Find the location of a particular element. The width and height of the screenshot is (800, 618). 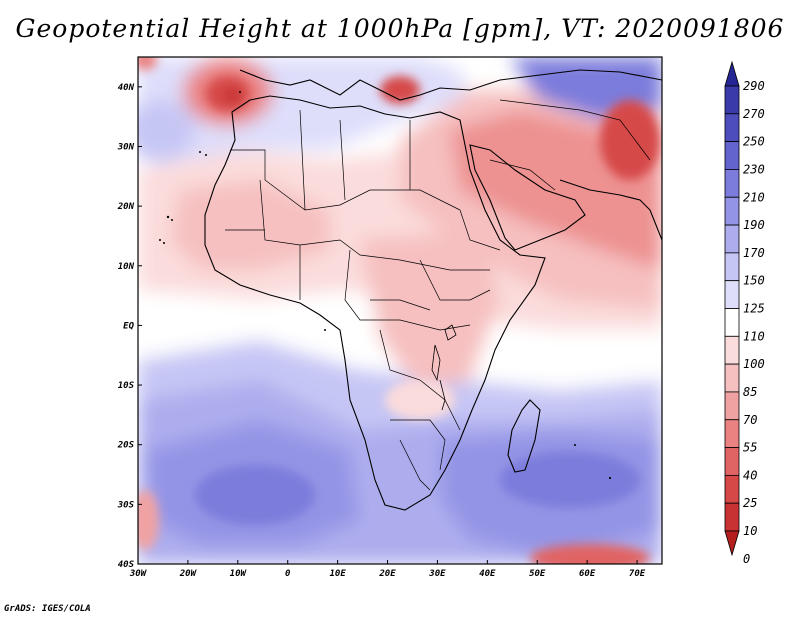

lon-tick-label: 60E is located at coordinates (587, 574).